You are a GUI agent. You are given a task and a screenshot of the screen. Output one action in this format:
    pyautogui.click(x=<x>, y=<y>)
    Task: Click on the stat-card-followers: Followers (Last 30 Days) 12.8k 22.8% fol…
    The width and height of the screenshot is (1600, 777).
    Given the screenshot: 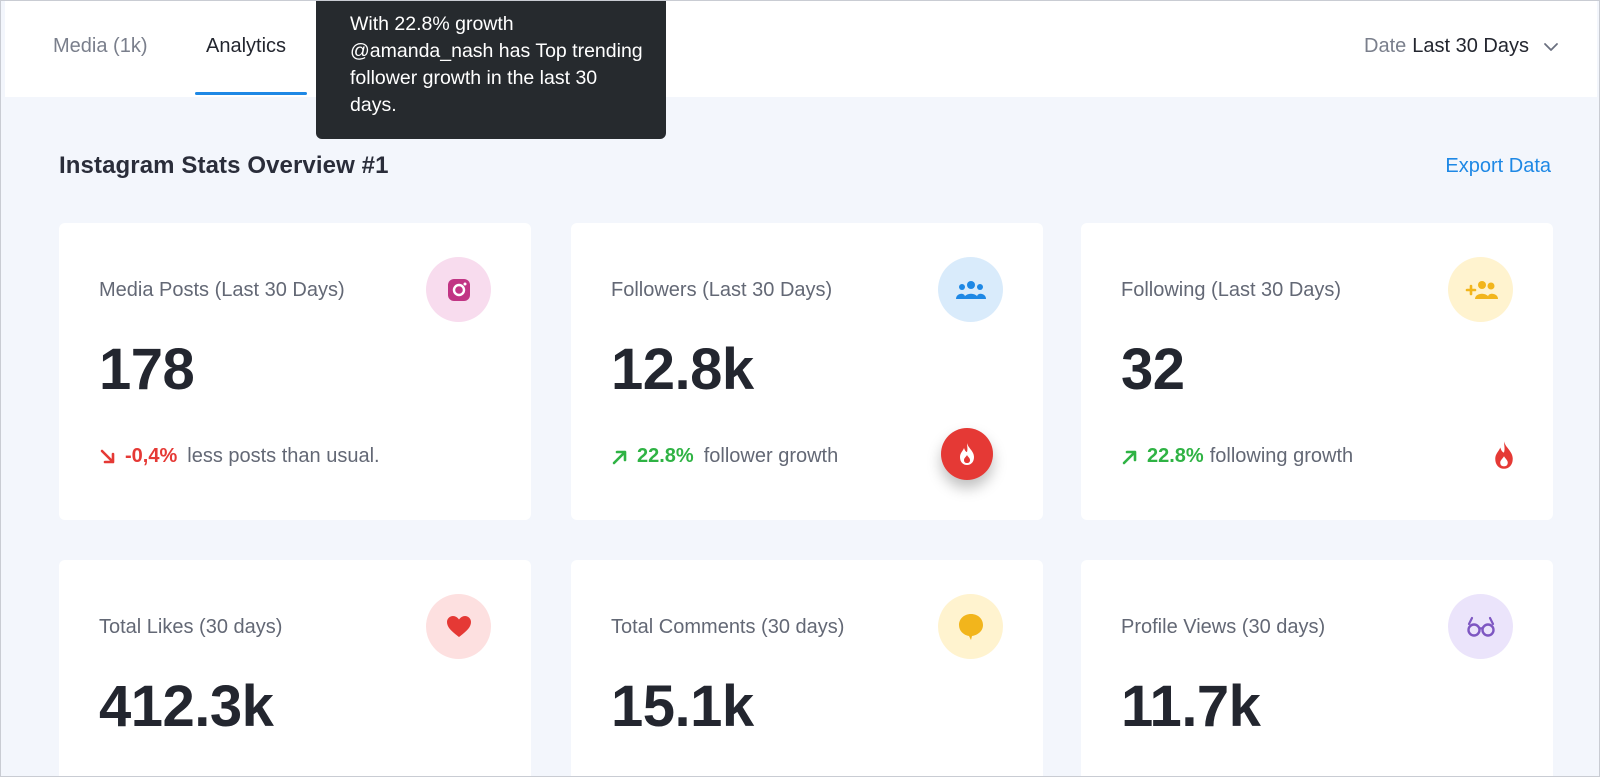 What is the action you would take?
    pyautogui.click(x=807, y=371)
    